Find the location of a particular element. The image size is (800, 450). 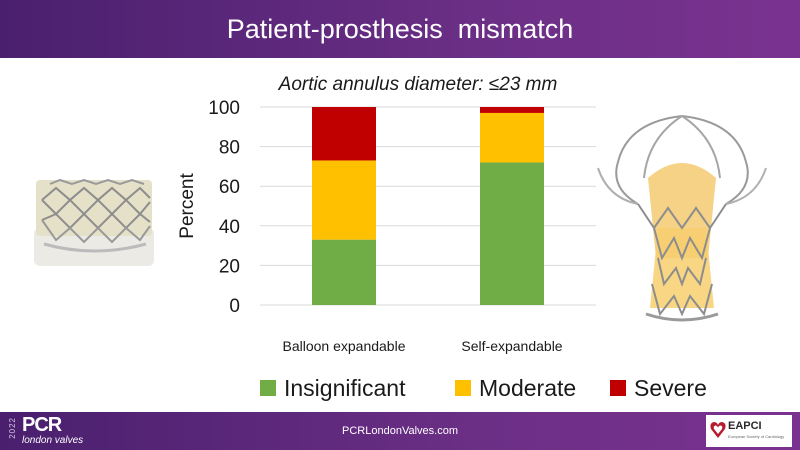

legend-swatch-moderate is located at coordinates (463, 388).